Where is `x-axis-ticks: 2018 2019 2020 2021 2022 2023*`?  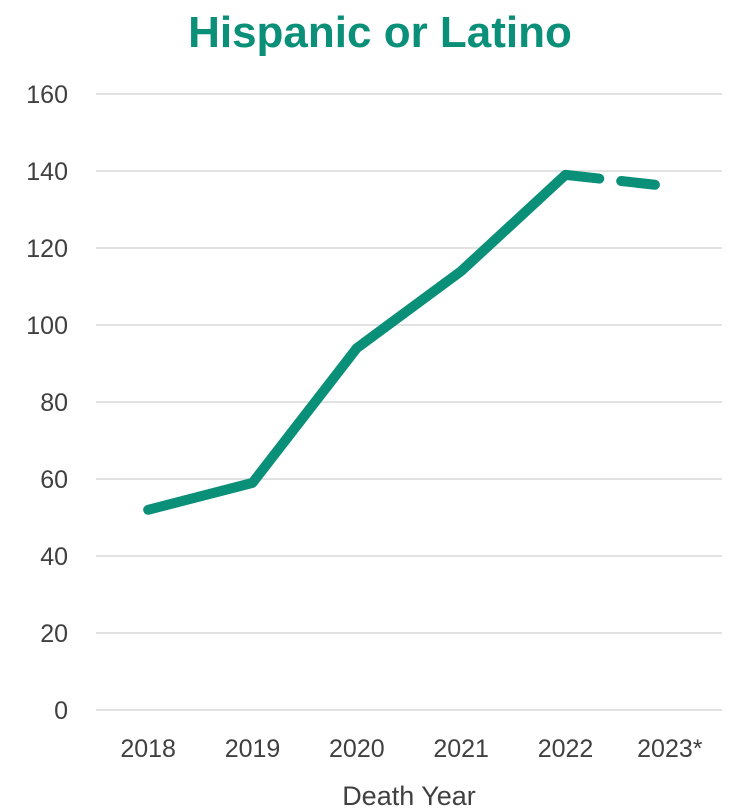 x-axis-ticks: 2018 2019 2020 2021 2022 2023* is located at coordinates (411, 749).